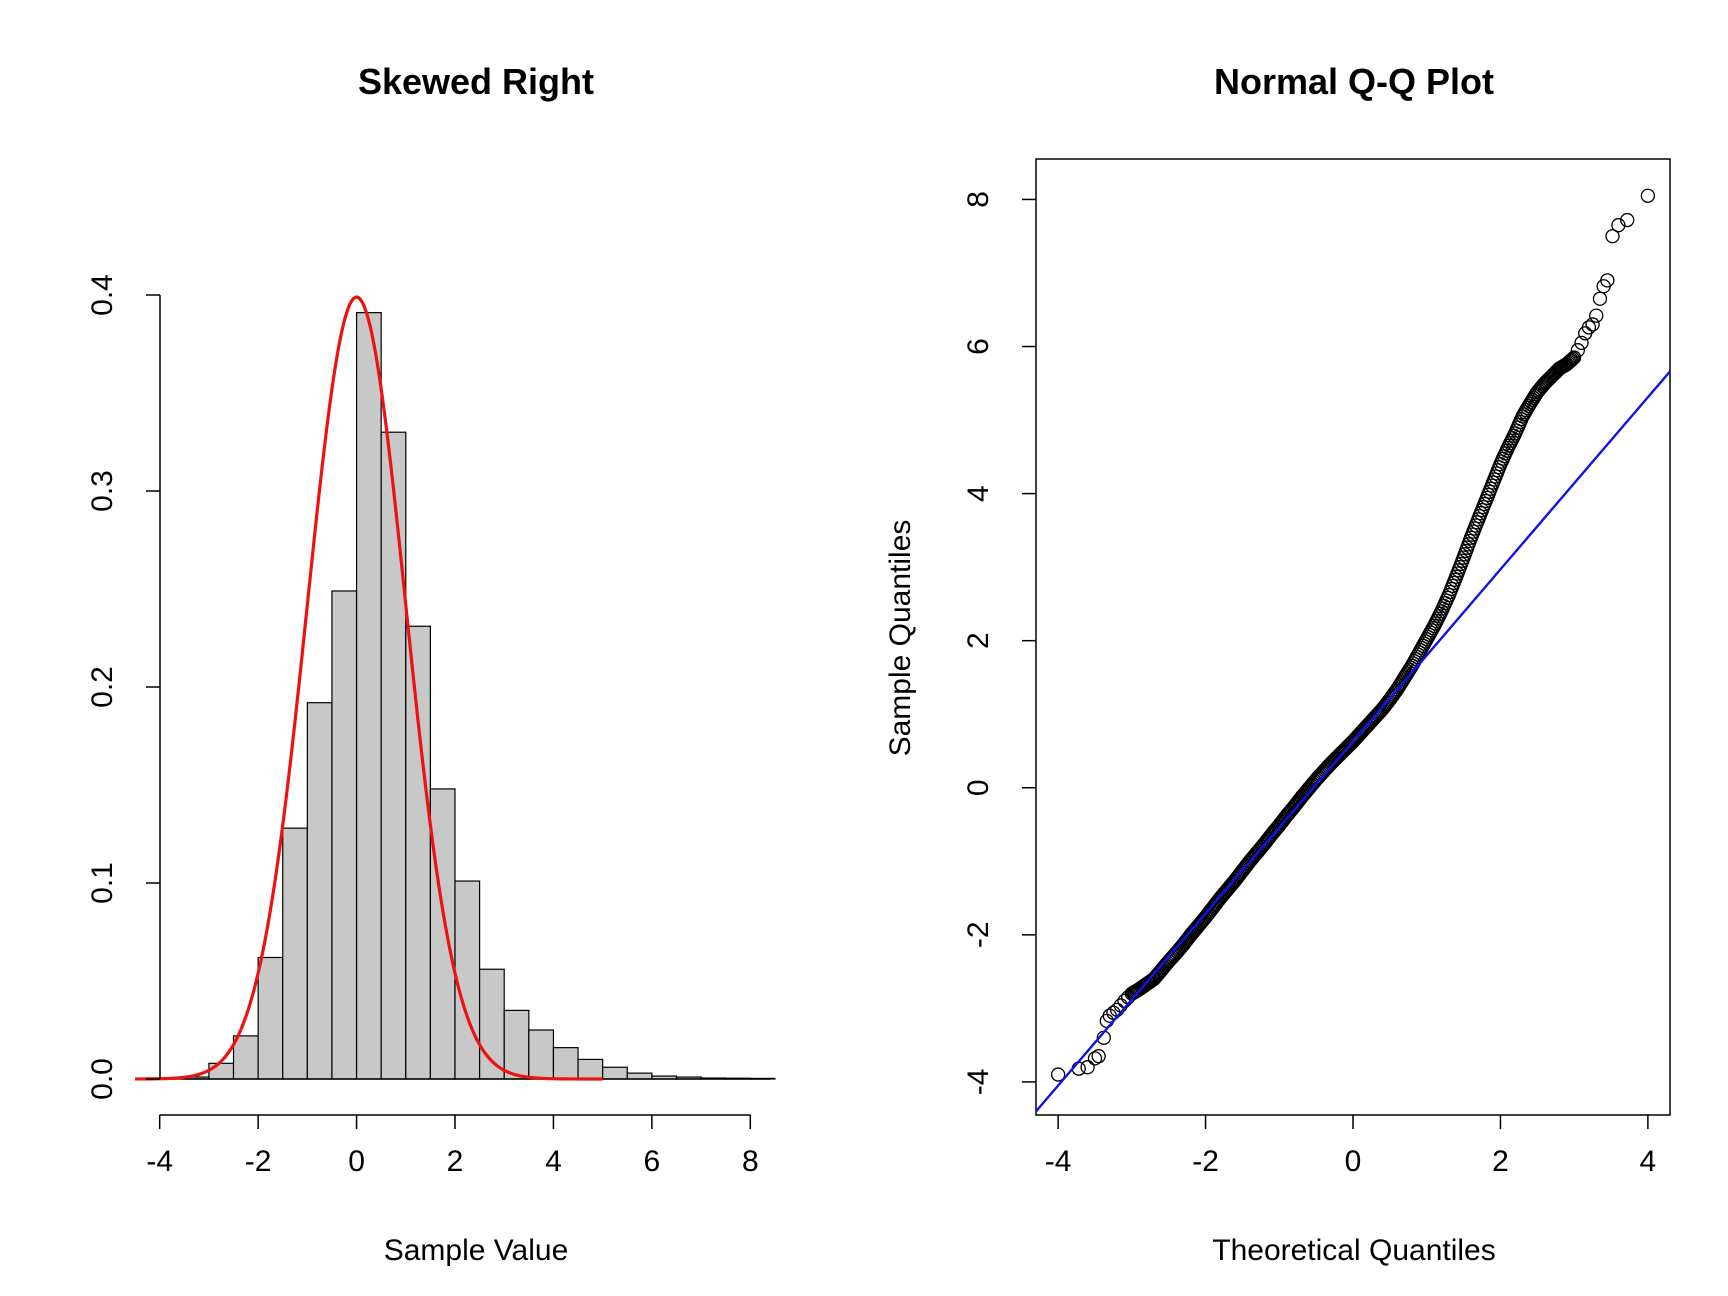 This screenshot has width=1728, height=1296. What do you see at coordinates (978, 199) in the screenshot?
I see `qq-y-tick-label: 8` at bounding box center [978, 199].